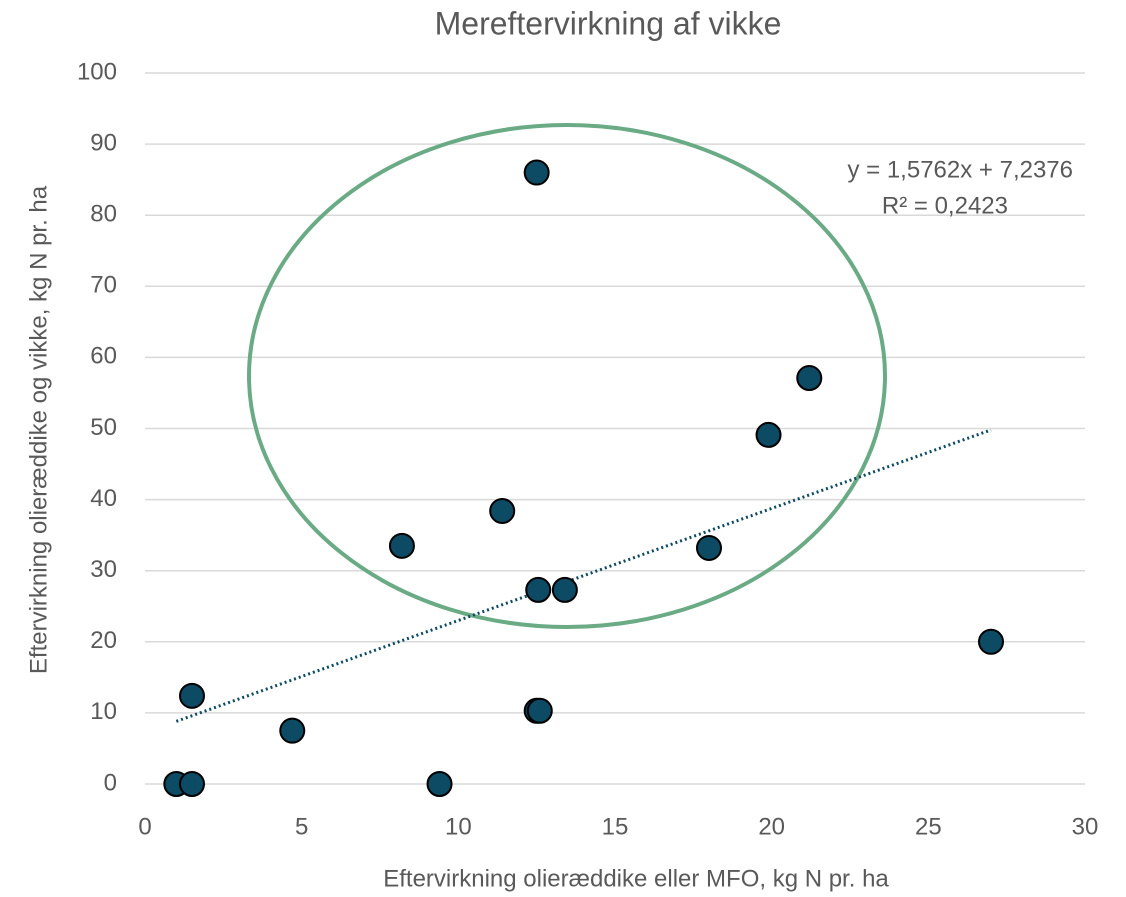 The width and height of the screenshot is (1126, 897). I want to click on chart-title: Mereftervirkning af vikke, so click(608, 23).